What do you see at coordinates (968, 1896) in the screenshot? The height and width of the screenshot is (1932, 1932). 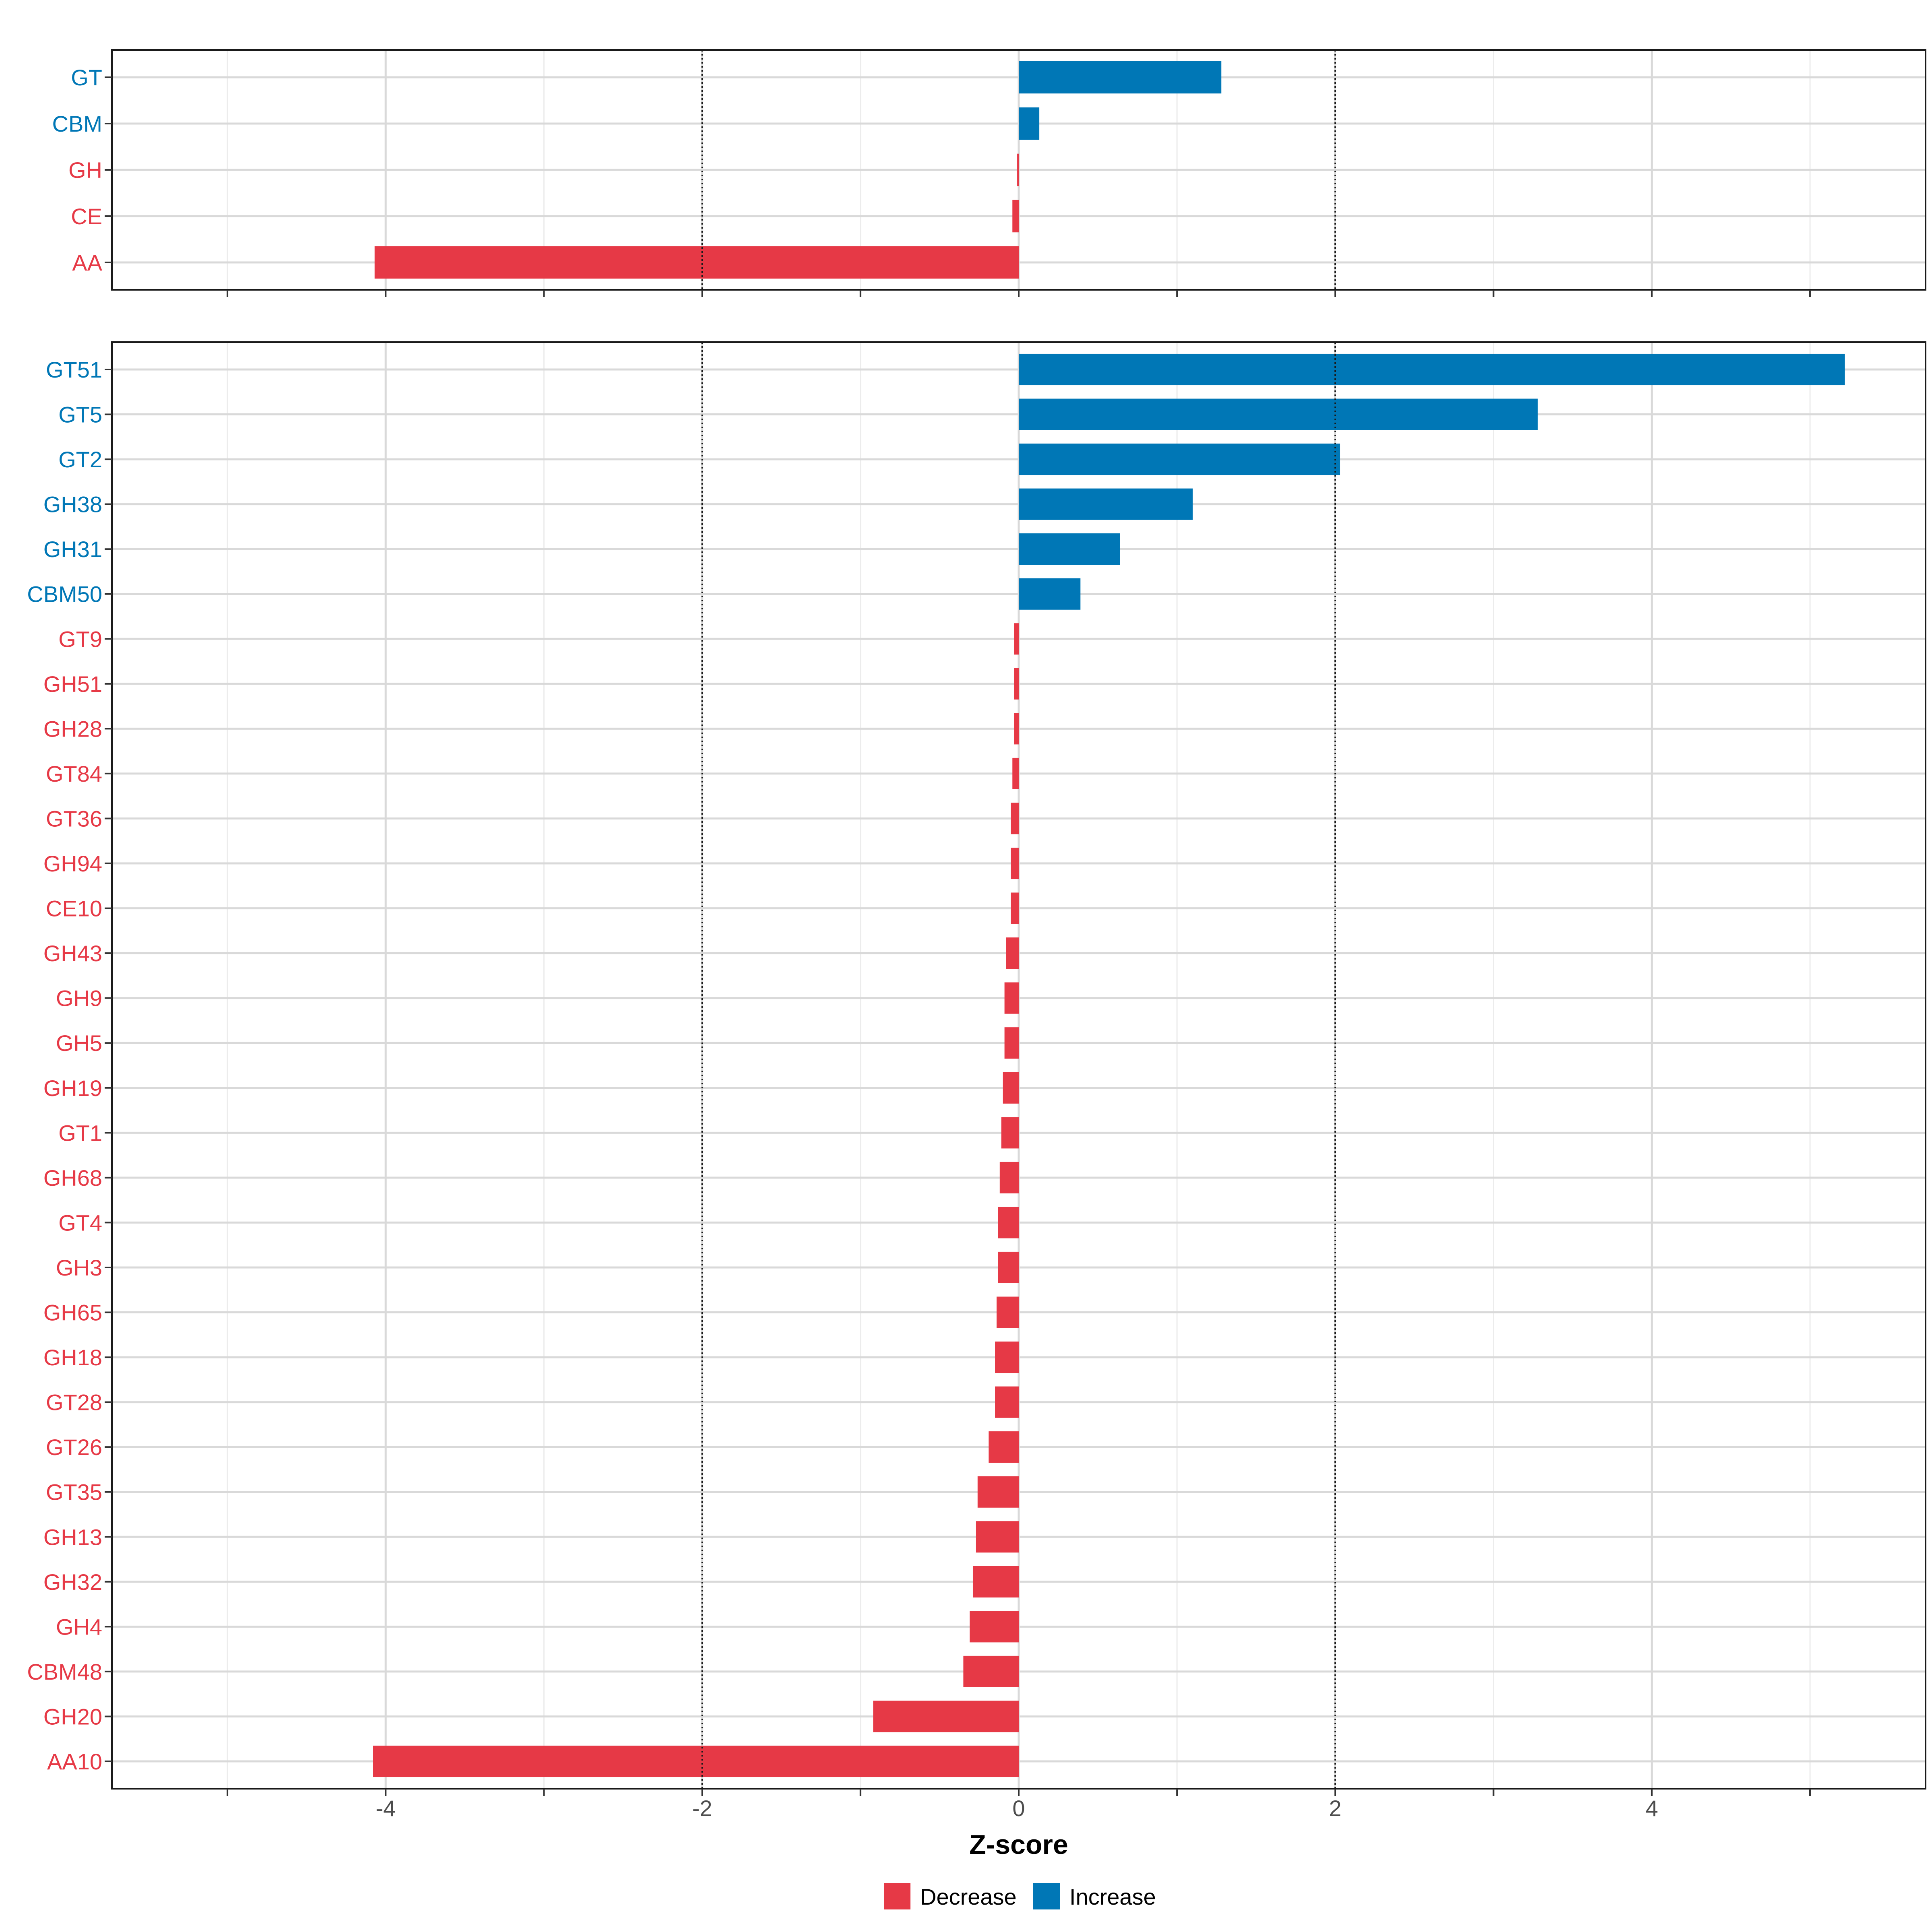 I see `legend-label-decrease: Decrease` at bounding box center [968, 1896].